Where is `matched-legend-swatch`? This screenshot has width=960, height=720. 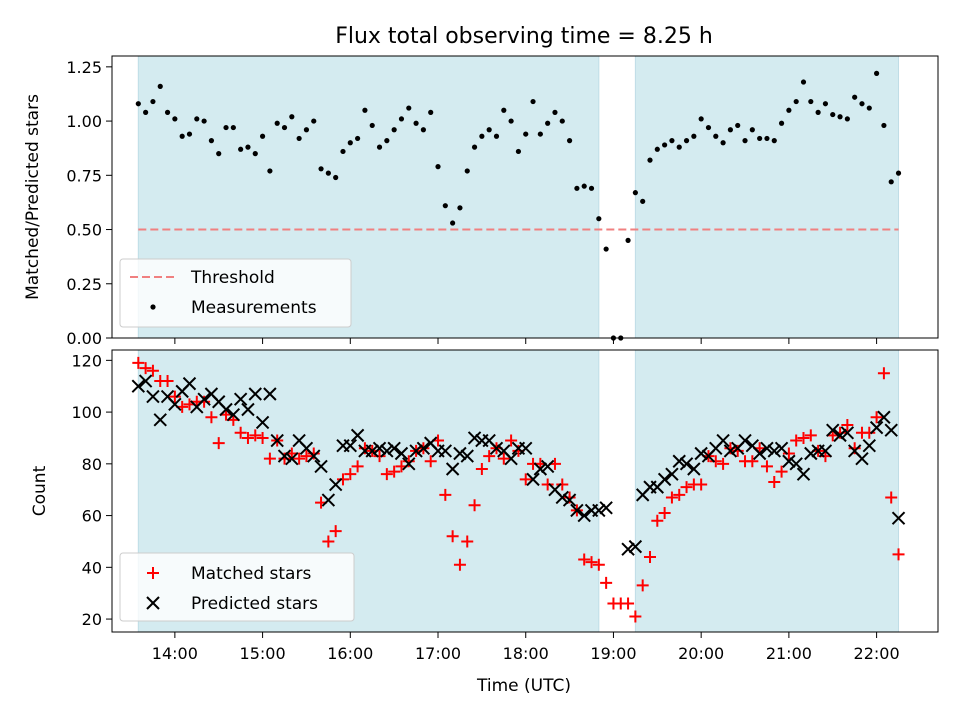 matched-legend-swatch is located at coordinates (153, 573).